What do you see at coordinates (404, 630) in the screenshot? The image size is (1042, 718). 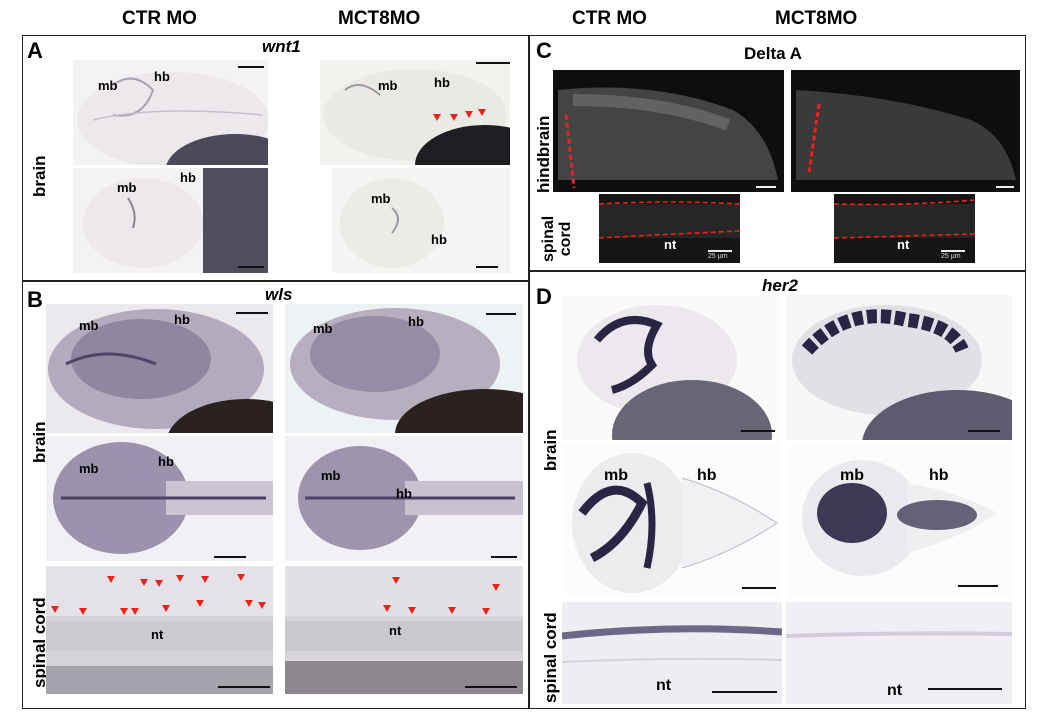 I see `panel-b-mct8-spinal-image` at bounding box center [404, 630].